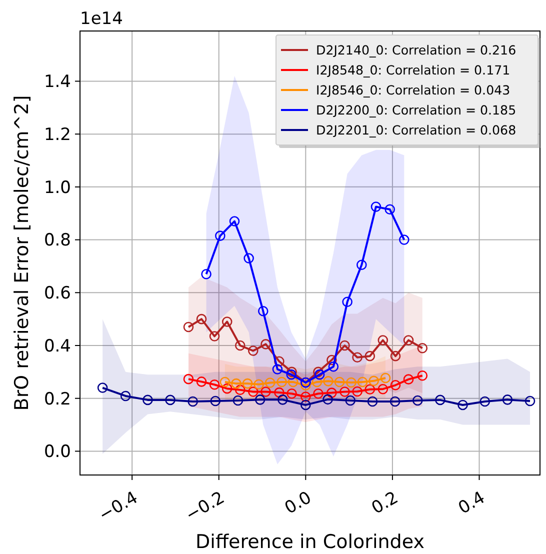 This screenshot has height=554, width=546. I want to click on y-tick-label: 1.2, so click(57, 135).